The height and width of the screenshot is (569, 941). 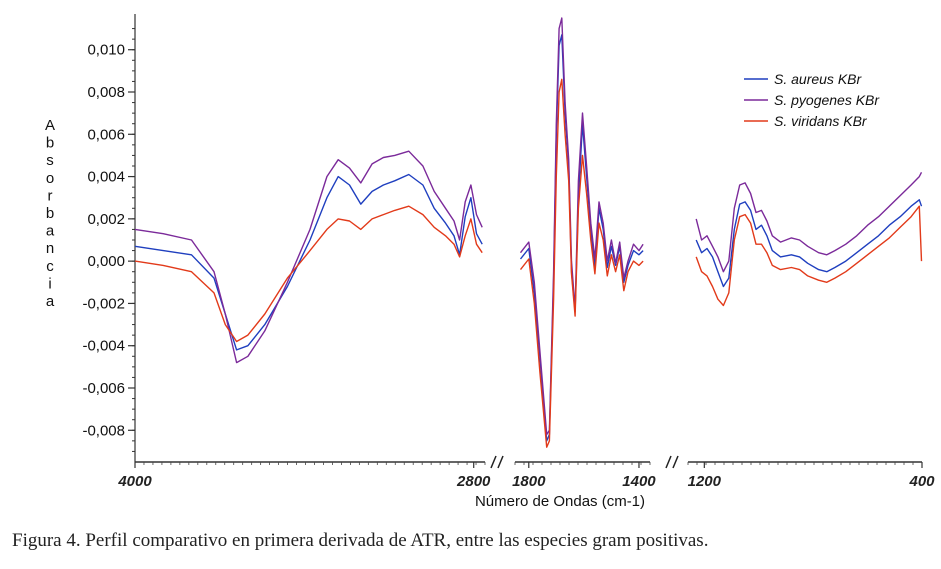 I want to click on y-tick-label: -0,006, so click(x=103, y=388).